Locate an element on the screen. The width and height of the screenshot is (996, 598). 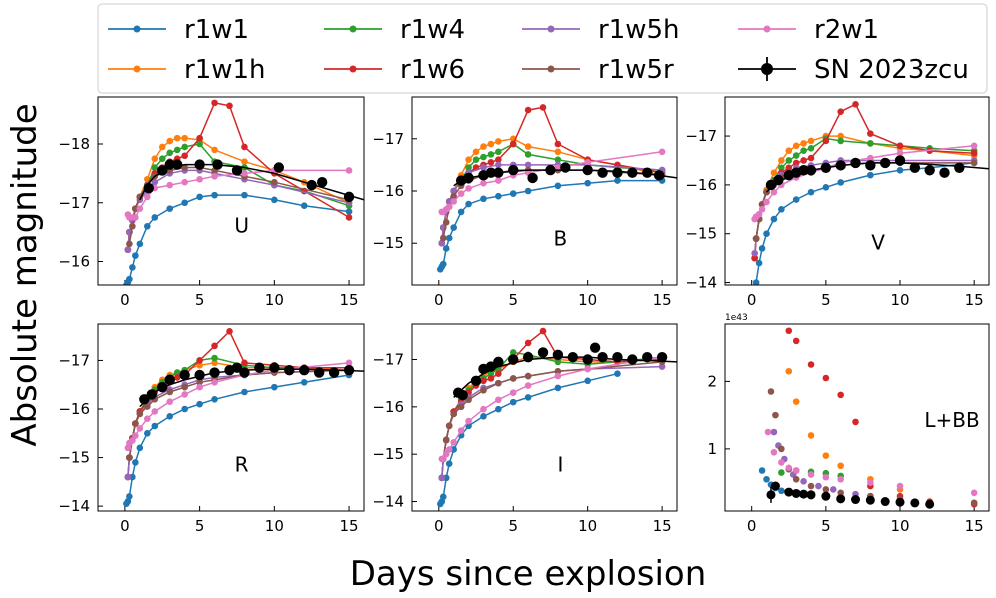
y-tick-label: 1 is located at coordinates (712, 449).